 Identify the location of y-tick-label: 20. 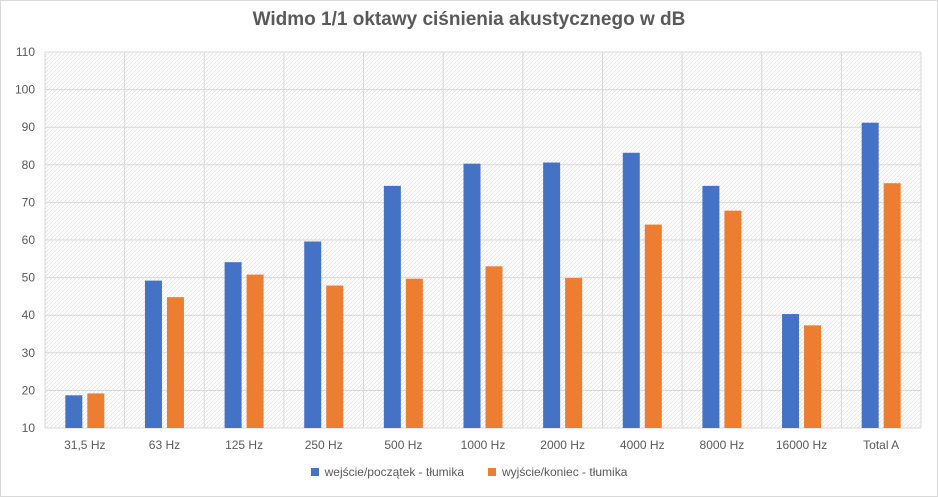
(29, 390).